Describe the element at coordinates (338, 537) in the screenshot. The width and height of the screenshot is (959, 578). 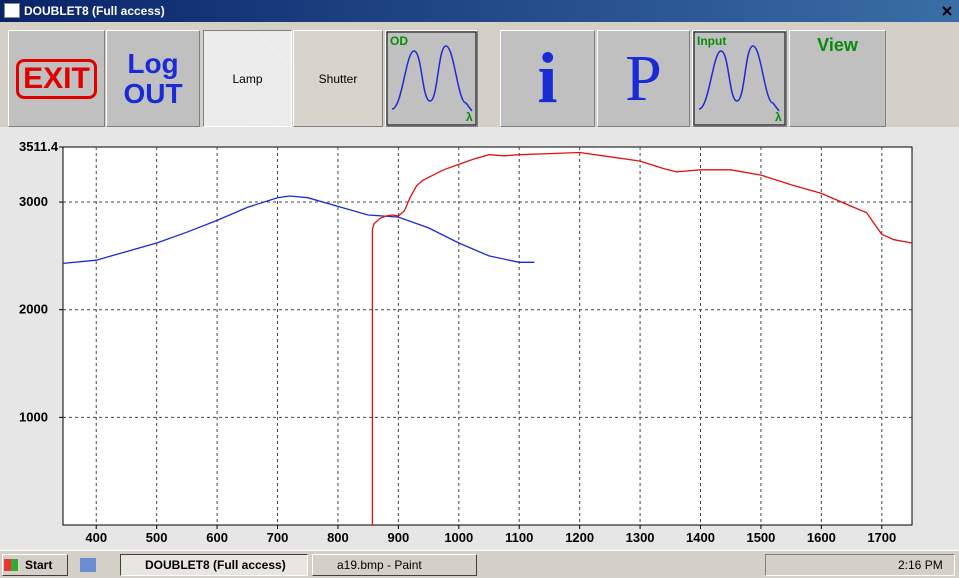
I see `x-tick-label: 800` at that location.